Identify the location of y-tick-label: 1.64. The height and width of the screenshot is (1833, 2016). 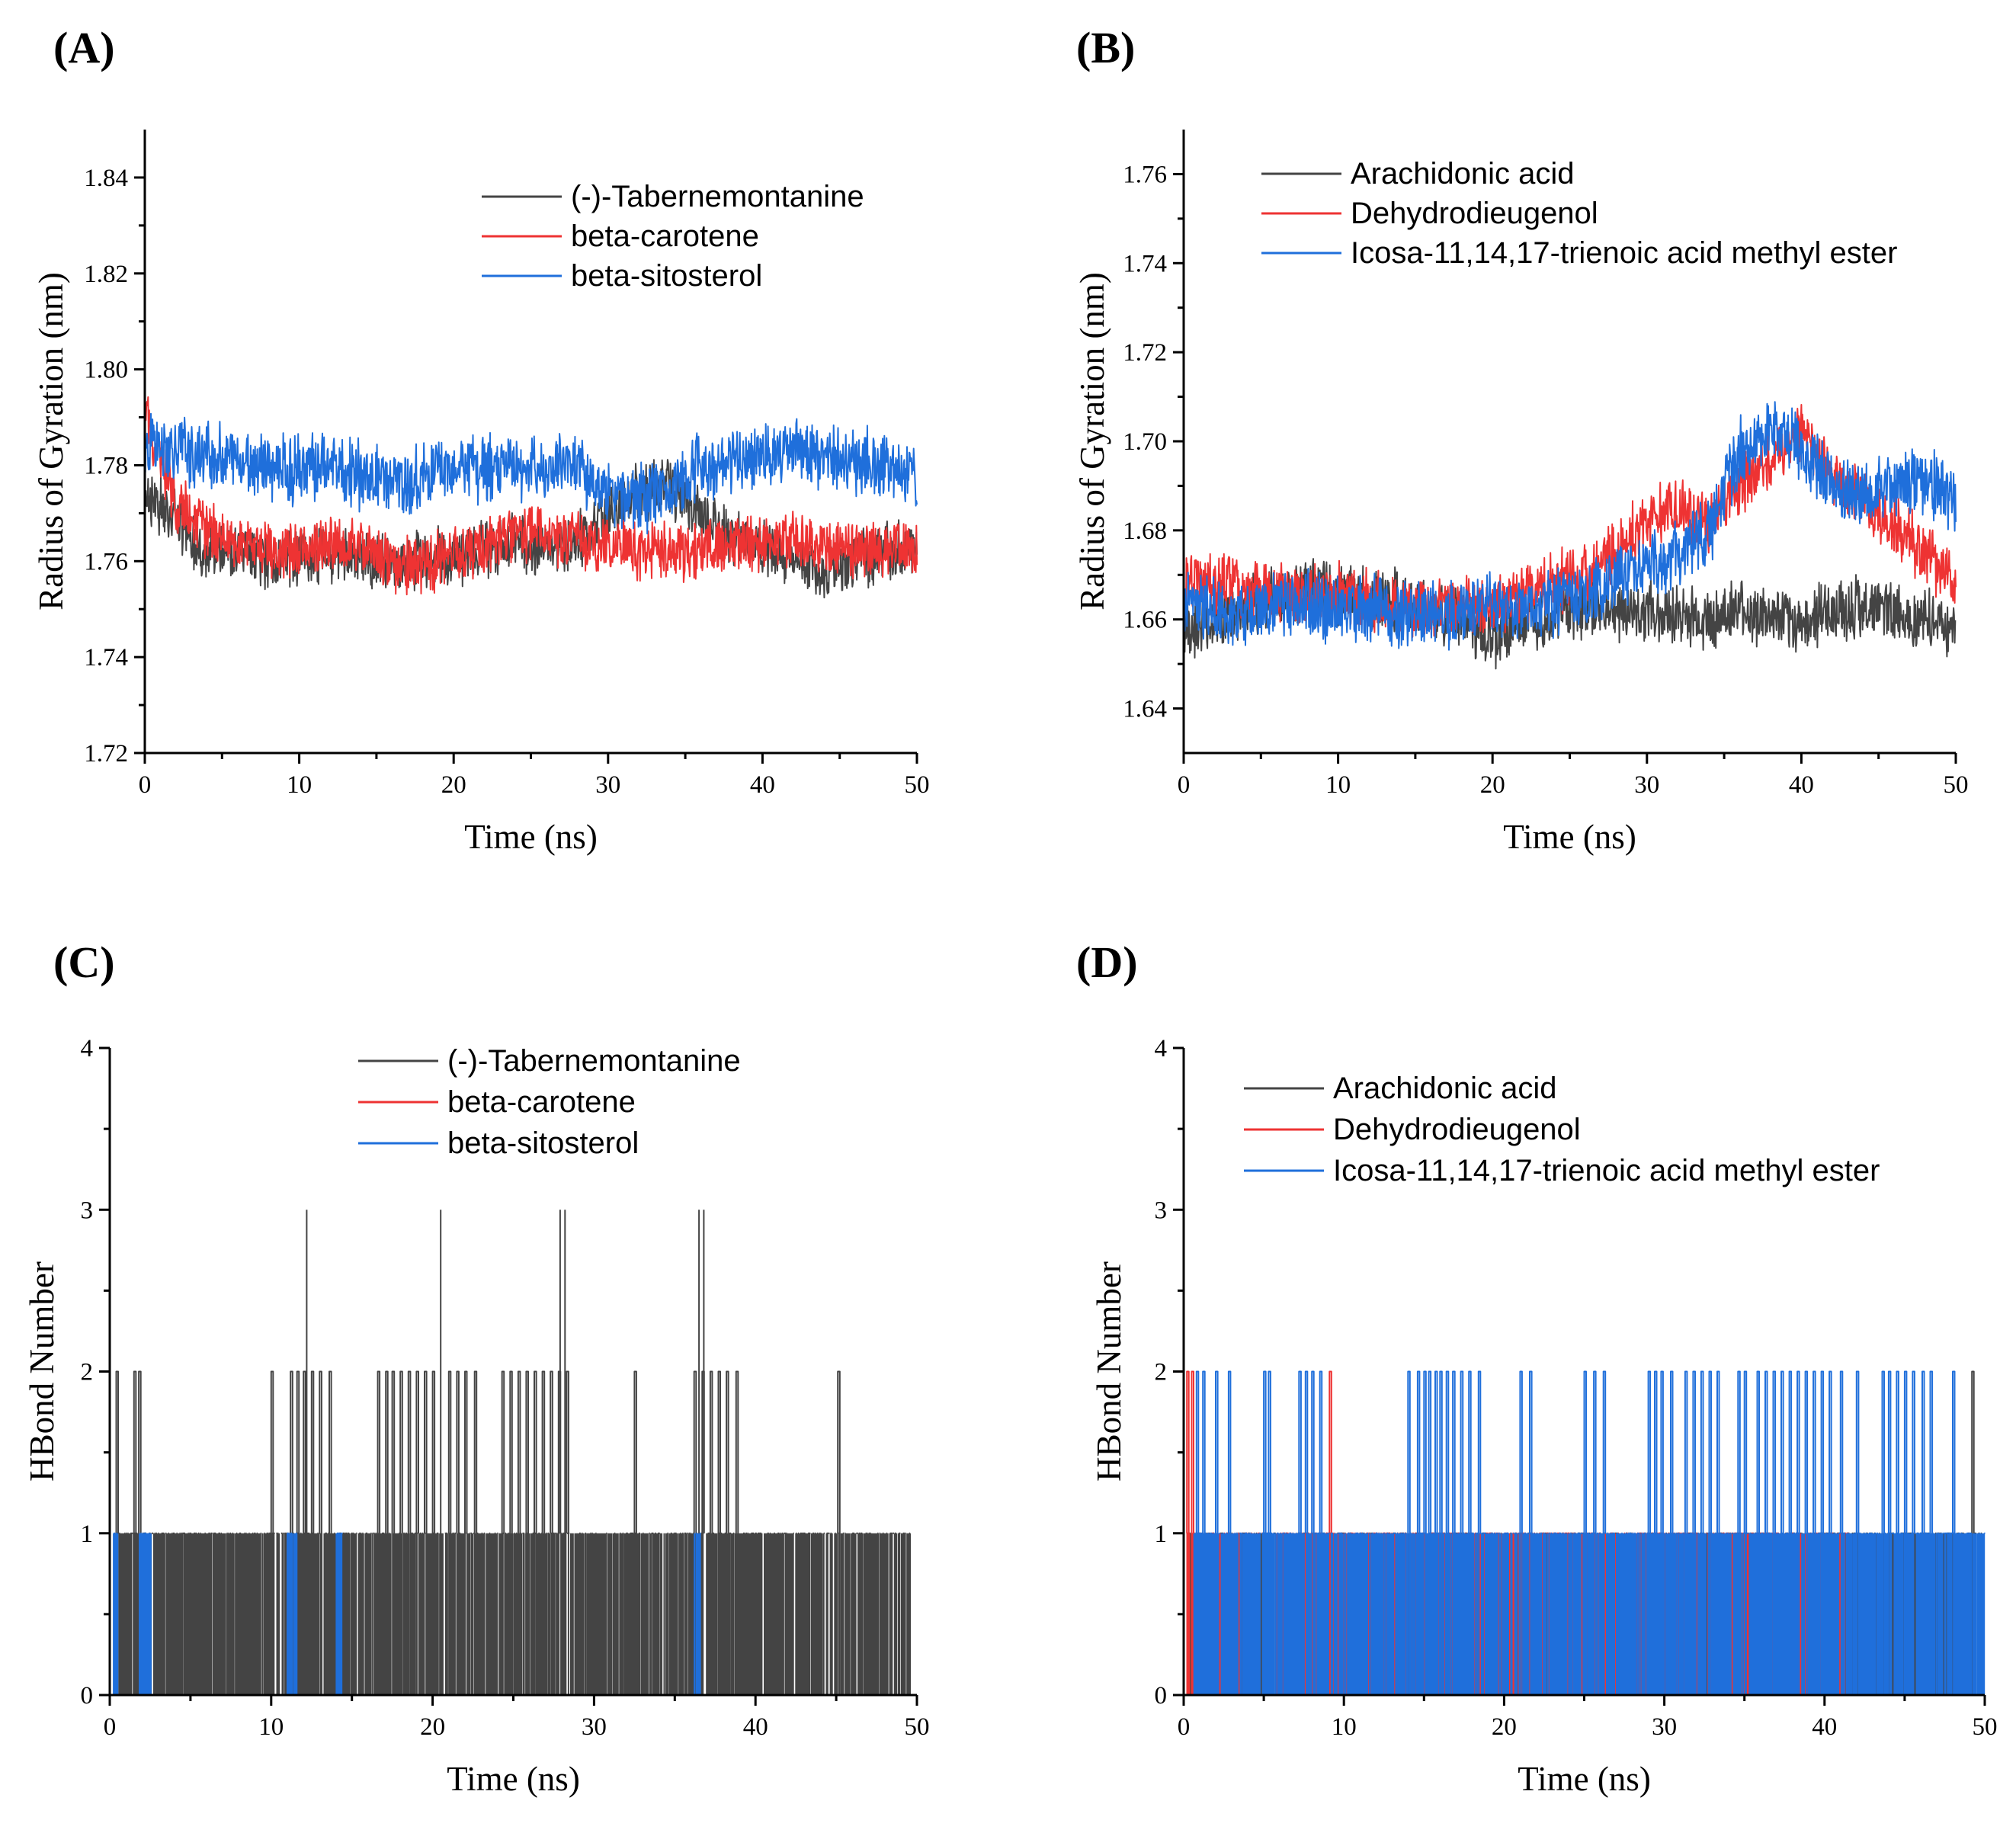
(1145, 709).